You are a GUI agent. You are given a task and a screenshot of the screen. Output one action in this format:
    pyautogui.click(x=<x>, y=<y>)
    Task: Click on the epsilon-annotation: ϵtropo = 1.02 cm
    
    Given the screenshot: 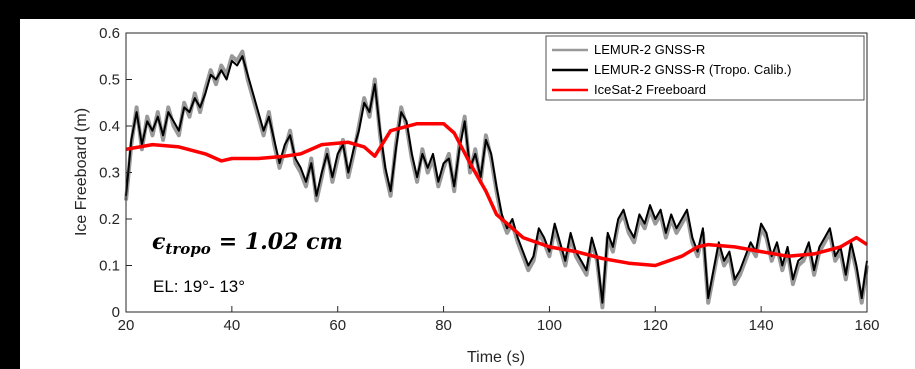 What is the action you would take?
    pyautogui.click(x=247, y=243)
    